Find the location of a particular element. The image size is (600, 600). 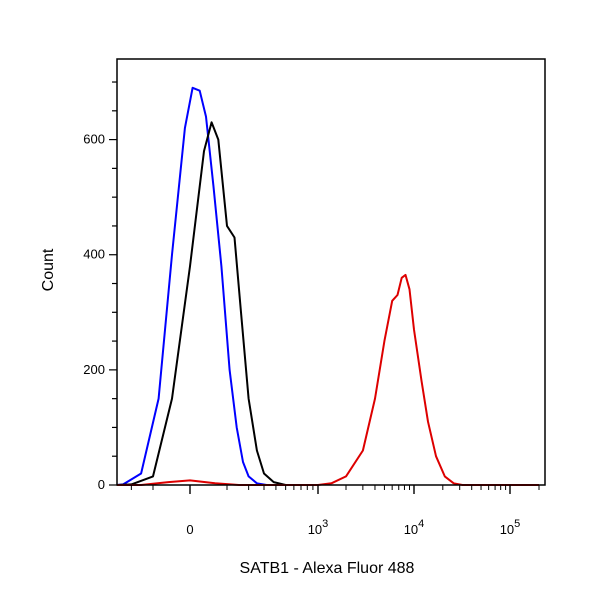

y-tick-label: 0 is located at coordinates (101, 484).